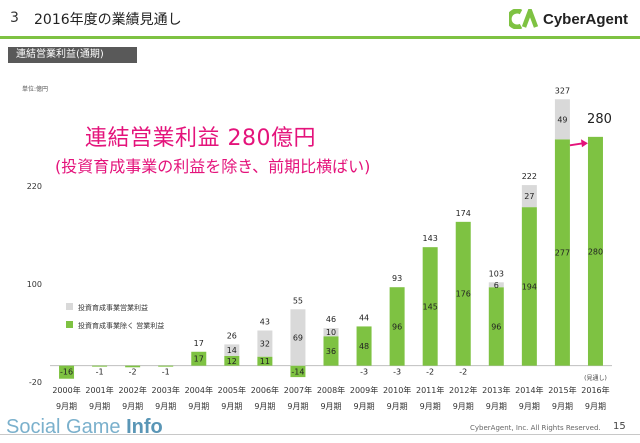 Image resolution: width=640 pixels, height=443 pixels. I want to click on green-value-label: 145, so click(430, 306).